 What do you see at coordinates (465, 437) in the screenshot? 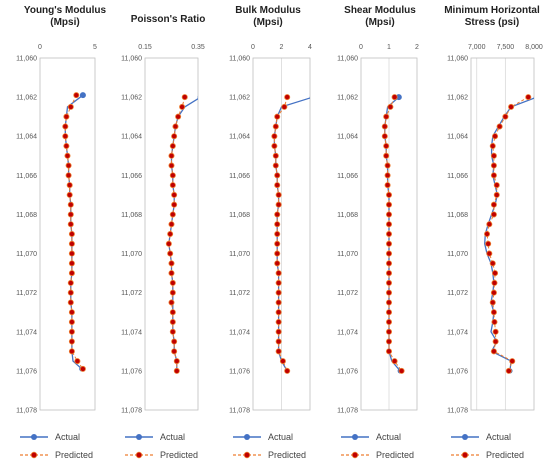
I see `legend-actual-marker` at bounding box center [465, 437].